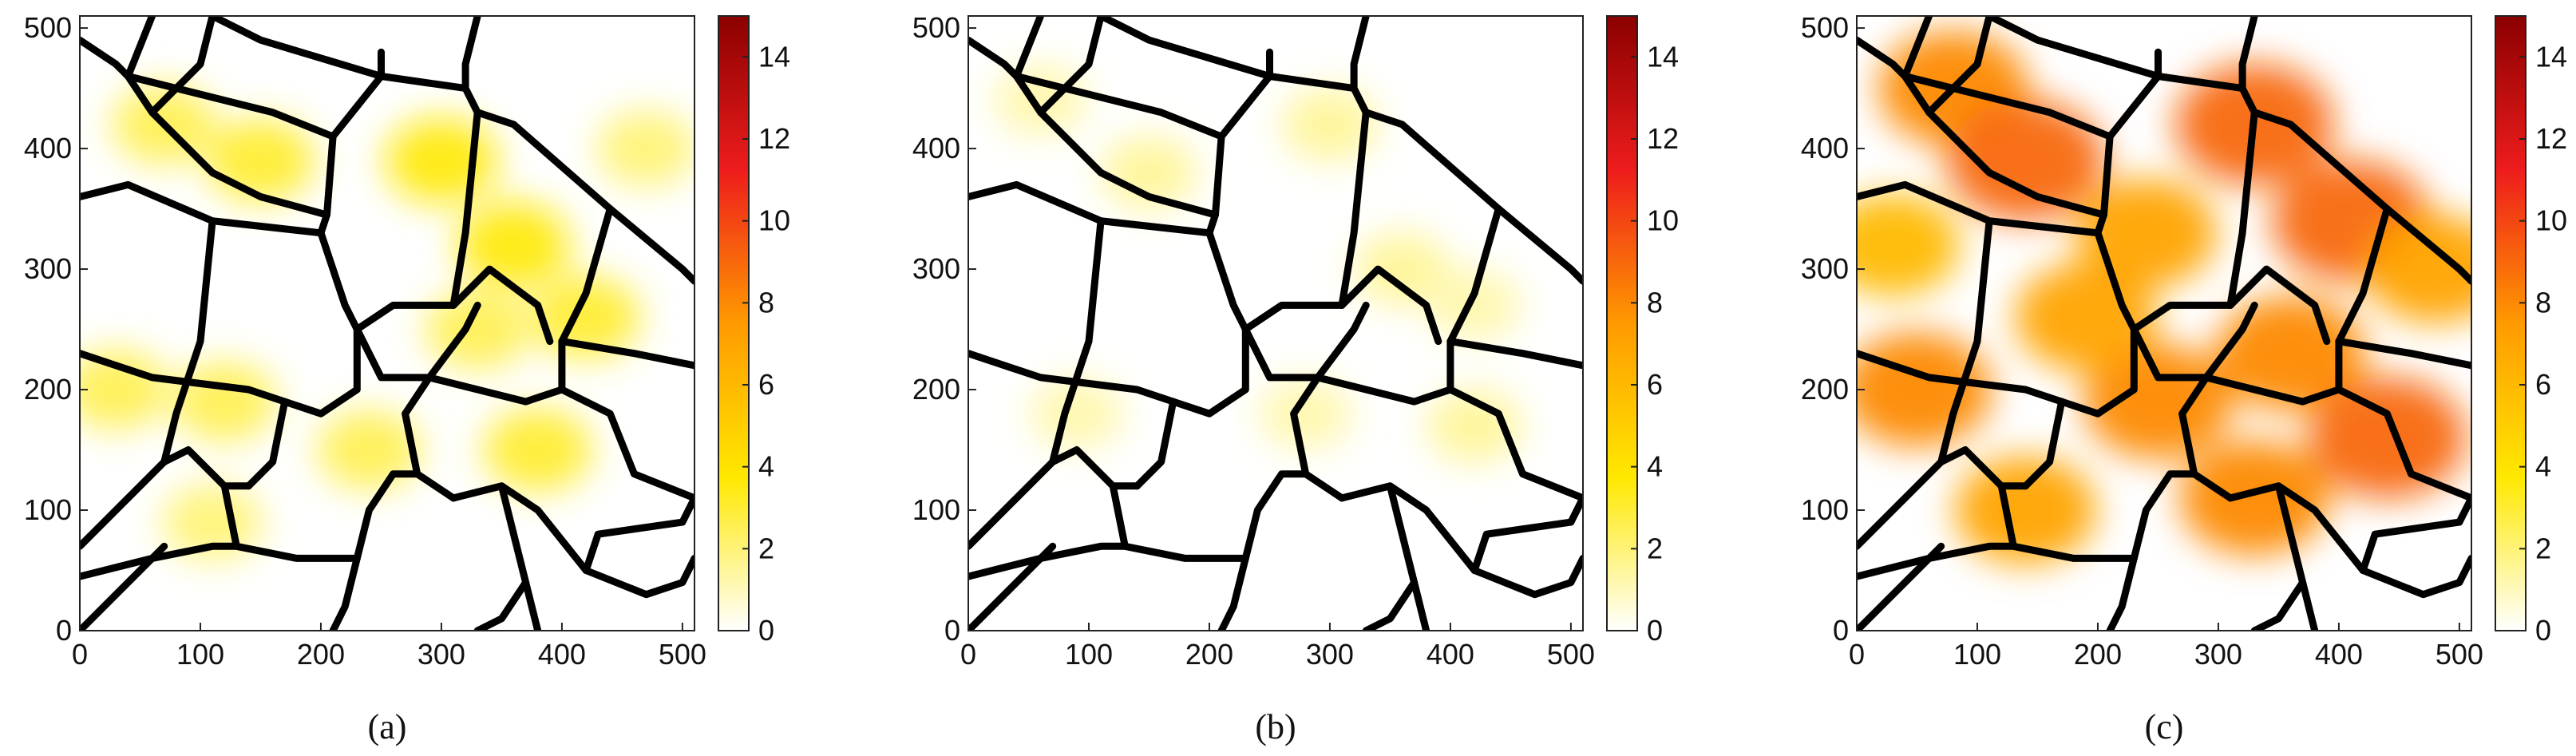 The width and height of the screenshot is (2576, 756). What do you see at coordinates (48, 389) in the screenshot?
I see `y-tick-label: 200` at bounding box center [48, 389].